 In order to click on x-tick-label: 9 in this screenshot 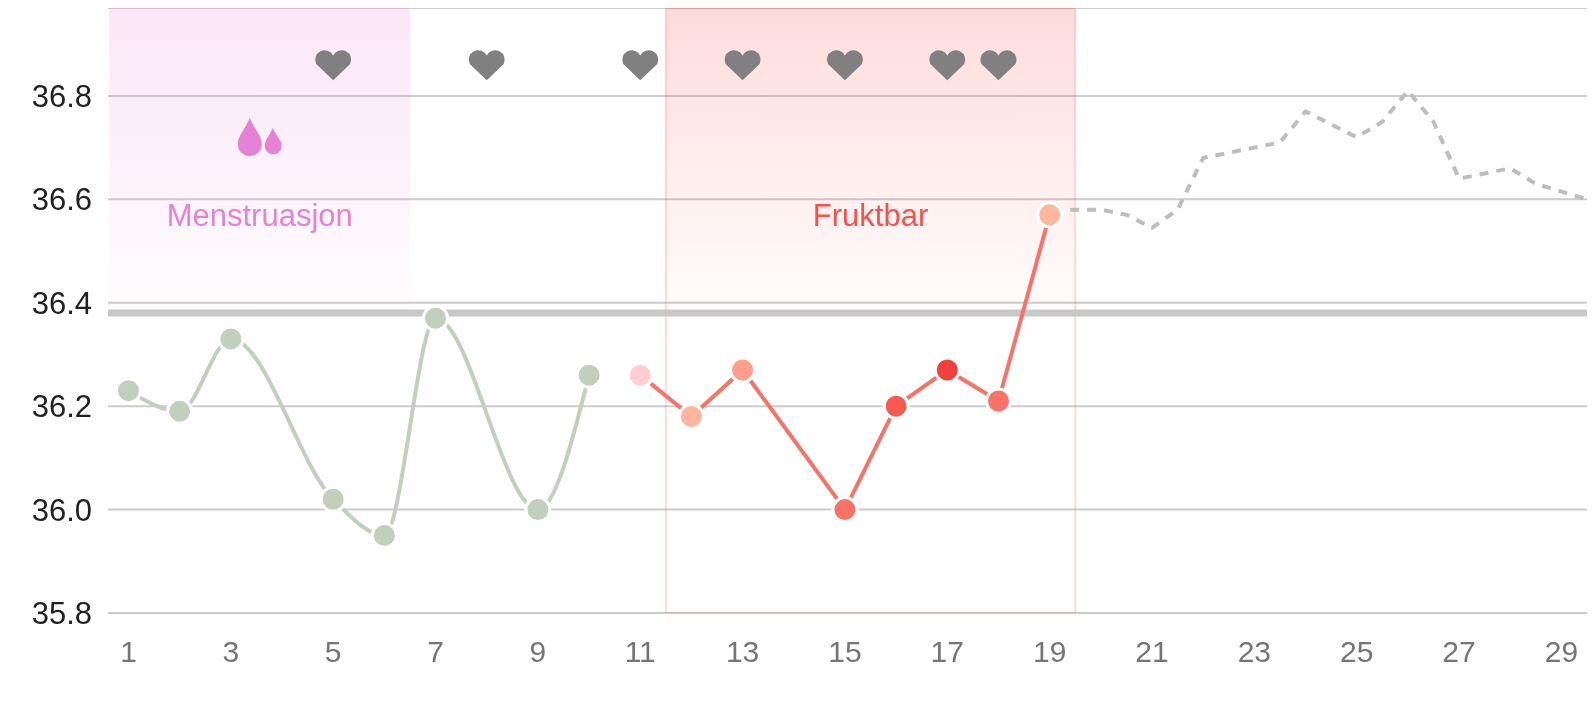, I will do `click(538, 652)`.